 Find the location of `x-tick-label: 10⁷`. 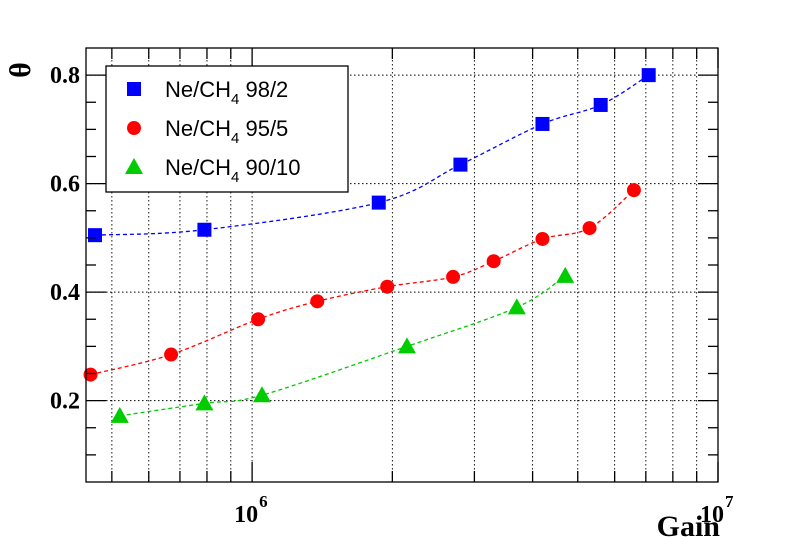

x-tick-label: 10⁷ is located at coordinates (717, 510).